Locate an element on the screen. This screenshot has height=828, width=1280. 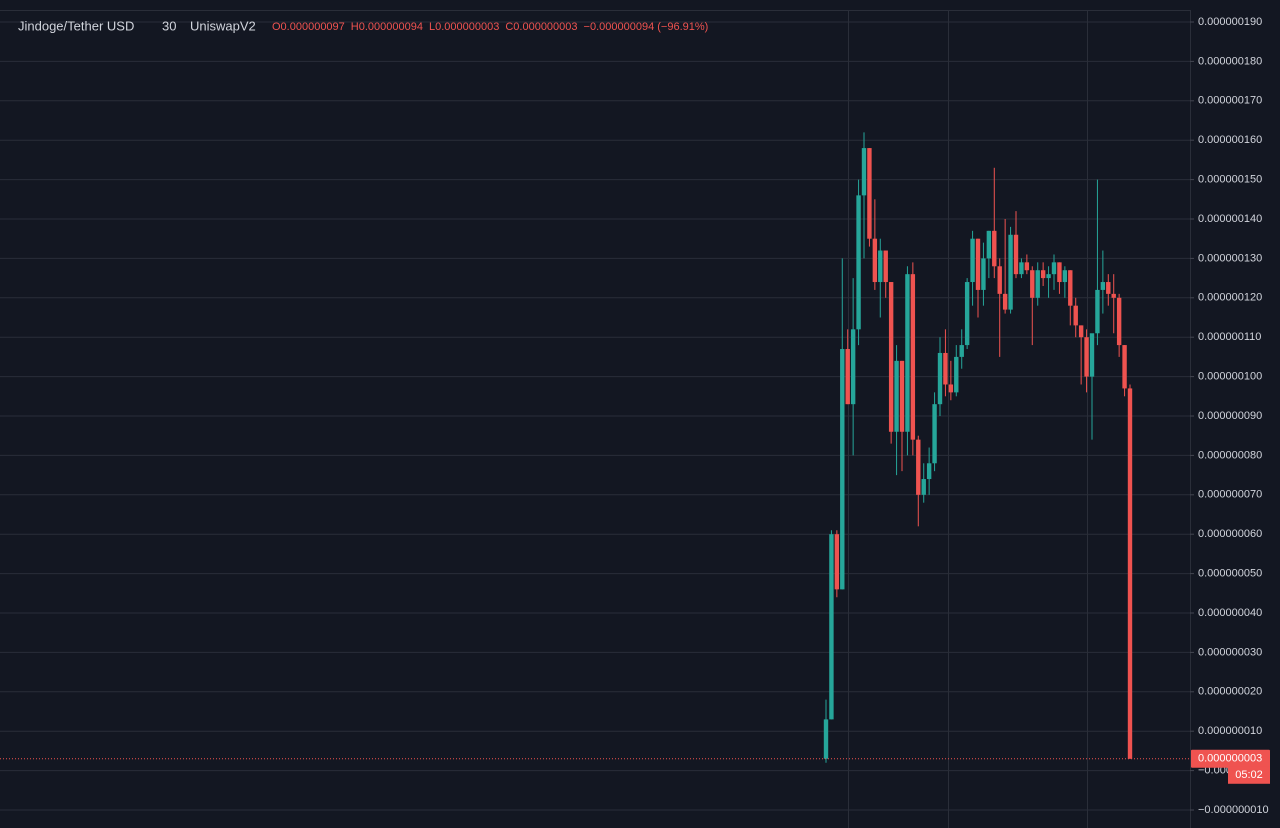
y-tick-label: 0.000000110 is located at coordinates (1229, 337).